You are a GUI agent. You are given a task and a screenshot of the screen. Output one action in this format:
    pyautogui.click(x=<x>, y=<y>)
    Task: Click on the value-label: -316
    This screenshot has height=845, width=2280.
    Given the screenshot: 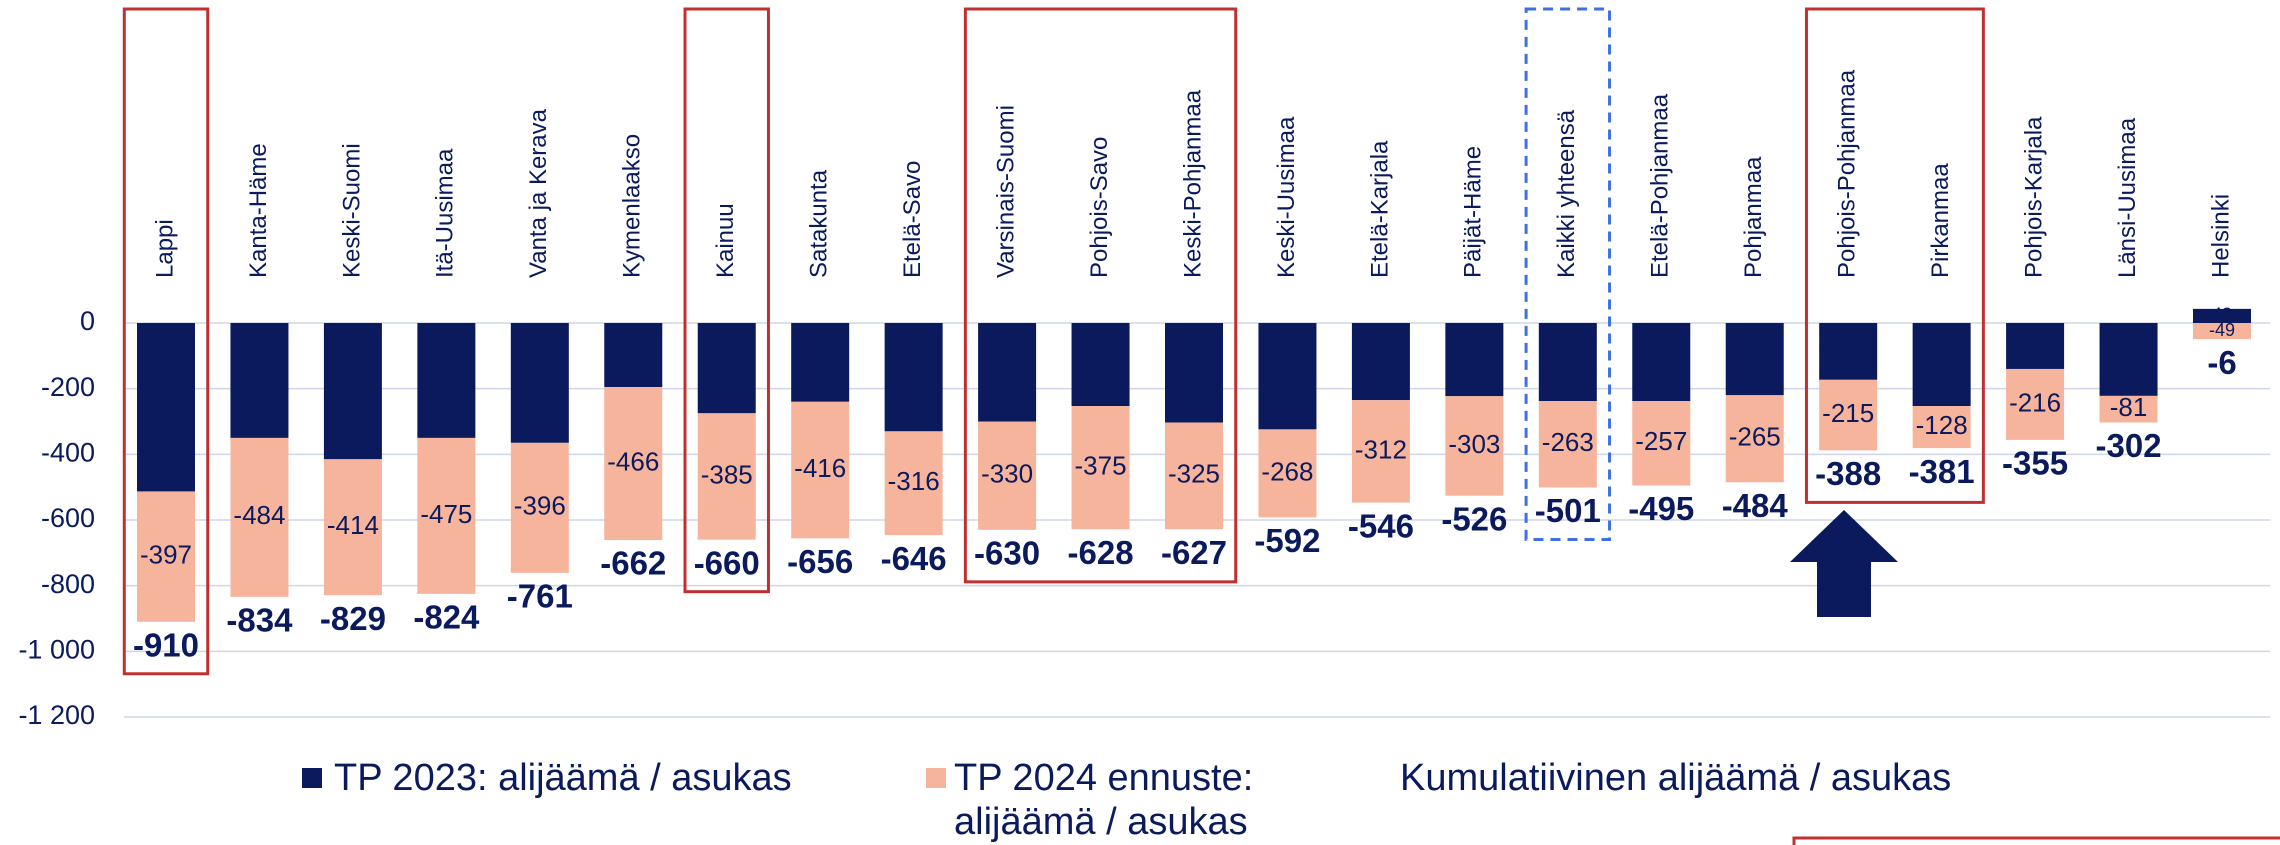 What is the action you would take?
    pyautogui.click(x=914, y=481)
    